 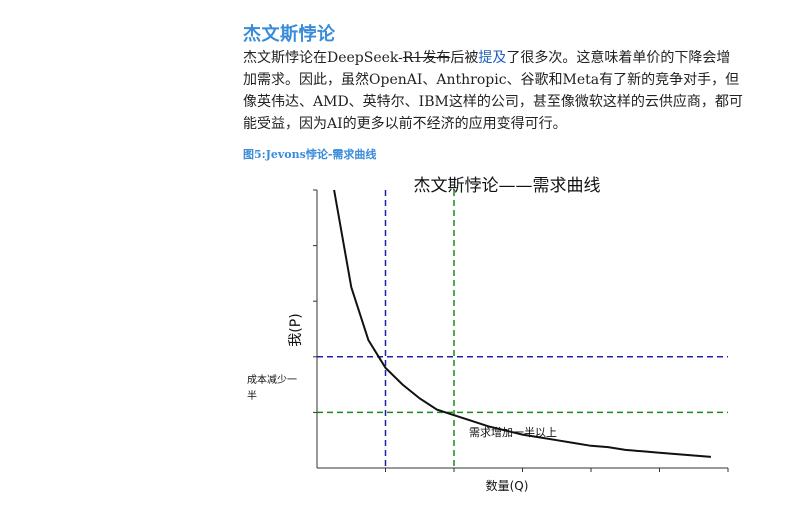 I want to click on price-annotation-line-1: 成本减少一, so click(x=272, y=379).